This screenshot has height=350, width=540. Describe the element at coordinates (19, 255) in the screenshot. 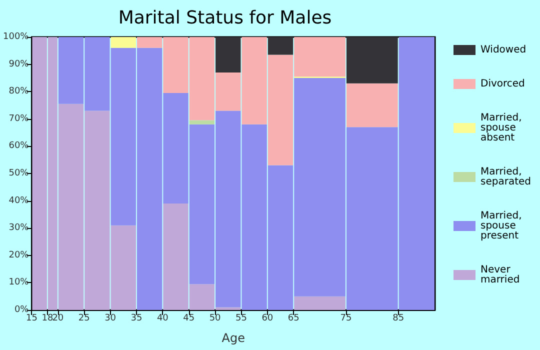

I see `y-tick-label: 20%` at that location.